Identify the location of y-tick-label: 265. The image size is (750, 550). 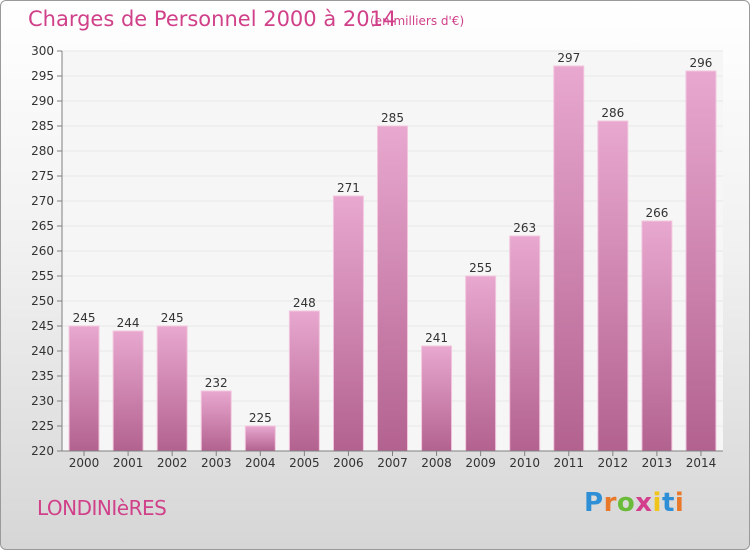
(42, 226).